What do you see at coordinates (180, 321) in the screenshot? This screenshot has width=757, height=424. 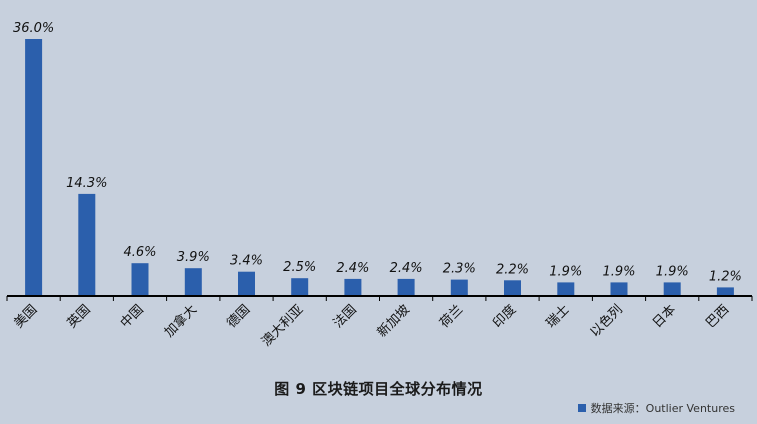 I see `category-label-3: 加拿大` at bounding box center [180, 321].